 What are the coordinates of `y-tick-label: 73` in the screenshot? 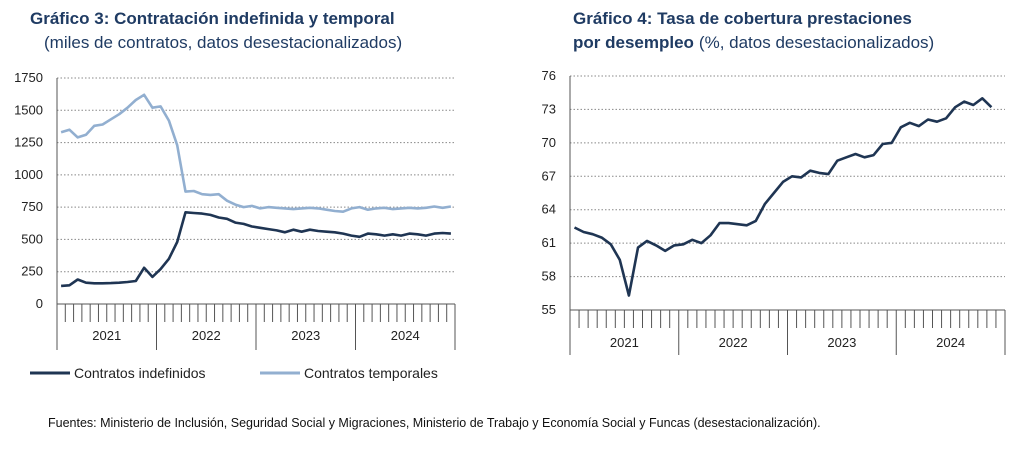 It's located at (549, 108).